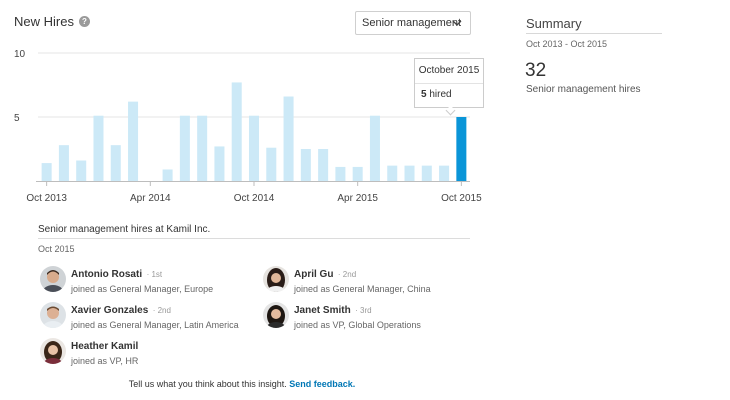 The width and height of the screenshot is (730, 400). Describe the element at coordinates (105, 361) in the screenshot. I see `hire-role: joined as VP, HR` at that location.